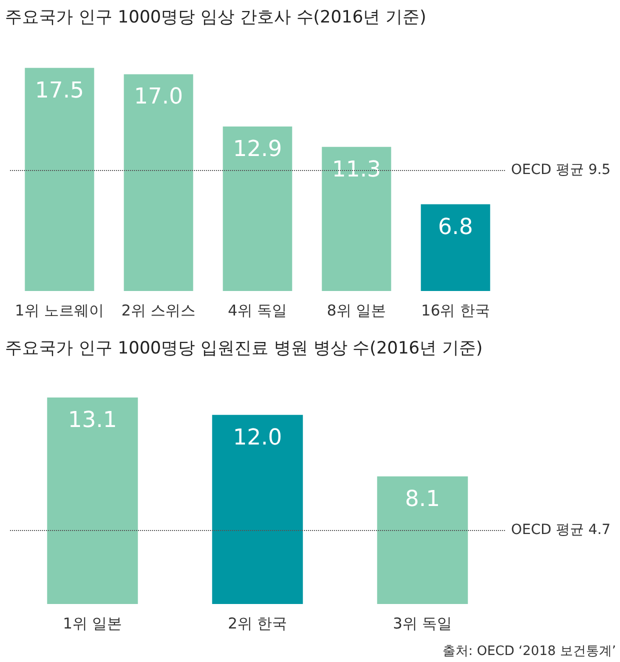 This screenshot has width=620, height=662. Describe the element at coordinates (257, 437) in the screenshot. I see `data-label: 12.0` at that location.